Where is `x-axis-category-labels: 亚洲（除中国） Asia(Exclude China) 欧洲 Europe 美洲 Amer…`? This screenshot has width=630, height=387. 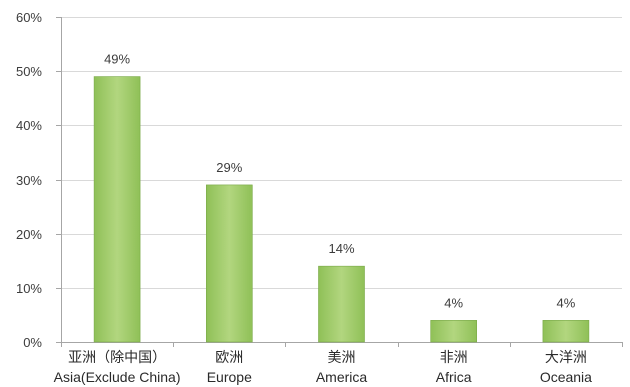 x-axis-category-labels: 亚洲（除中国） Asia(Exclude China) 欧洲 Europe 美洲 Amer… is located at coordinates (323, 367).